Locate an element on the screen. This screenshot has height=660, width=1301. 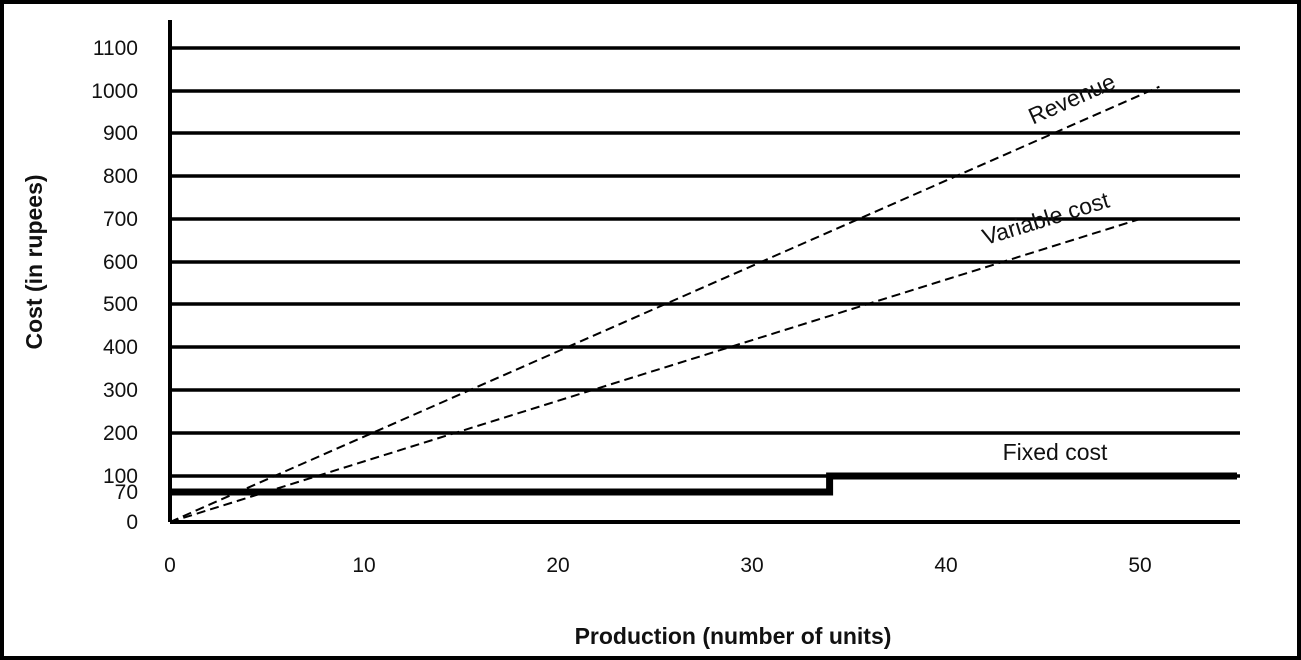
y-axis-title: Cost (in rupees) is located at coordinates (34, 261).